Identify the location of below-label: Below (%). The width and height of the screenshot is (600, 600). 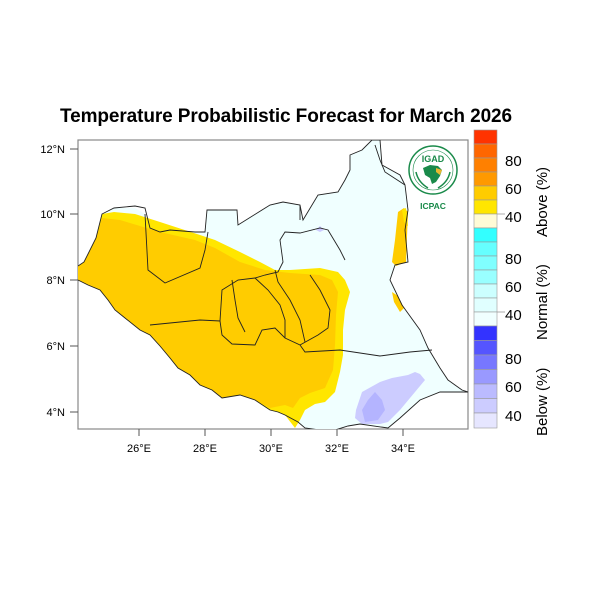
(542, 402).